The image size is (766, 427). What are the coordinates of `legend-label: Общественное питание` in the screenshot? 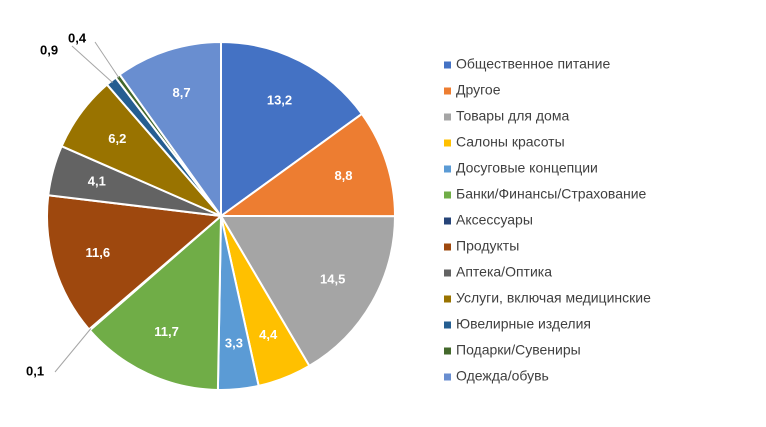 It's located at (533, 64).